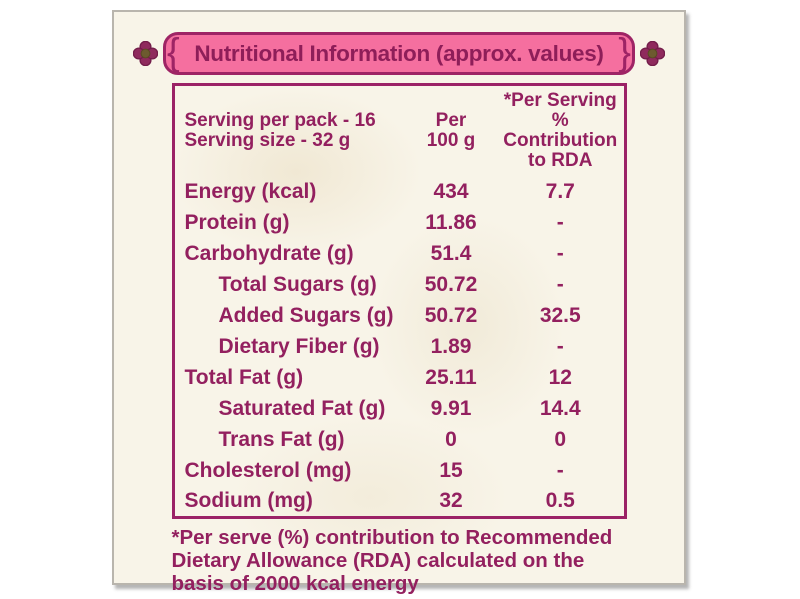  Describe the element at coordinates (560, 315) in the screenshot. I see `rda-percent-value: 32.5` at that location.